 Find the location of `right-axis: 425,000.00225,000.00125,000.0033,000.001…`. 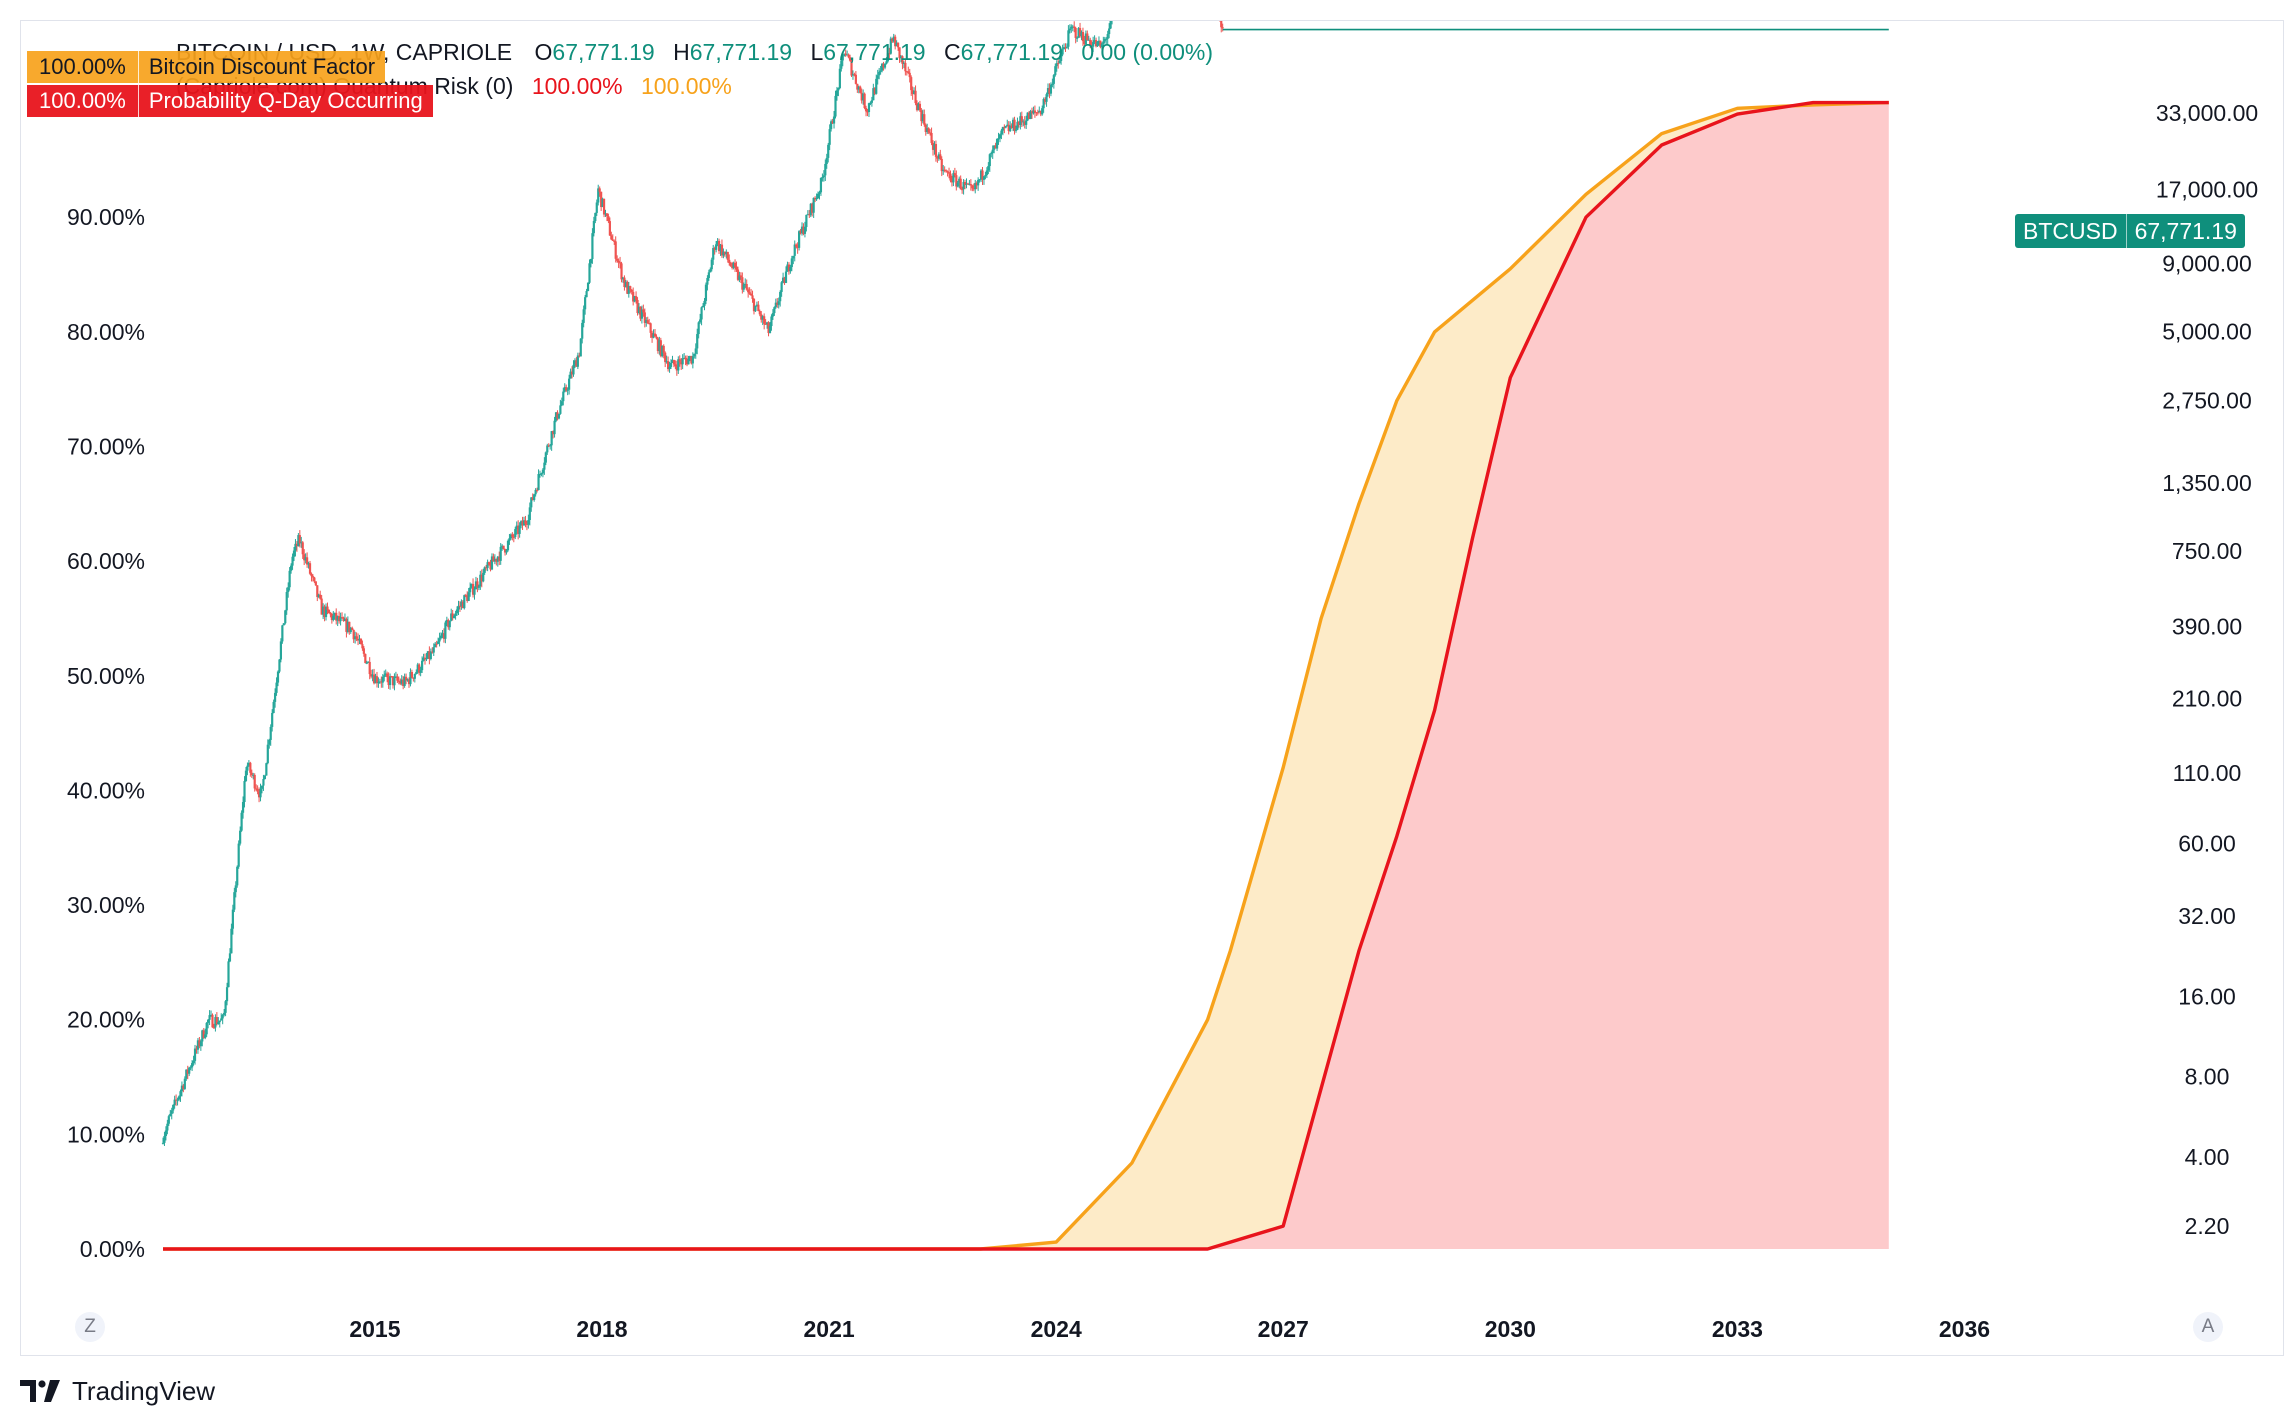

right-axis: 425,000.00225,000.00125,000.0033,000.001… is located at coordinates (2206, 630).